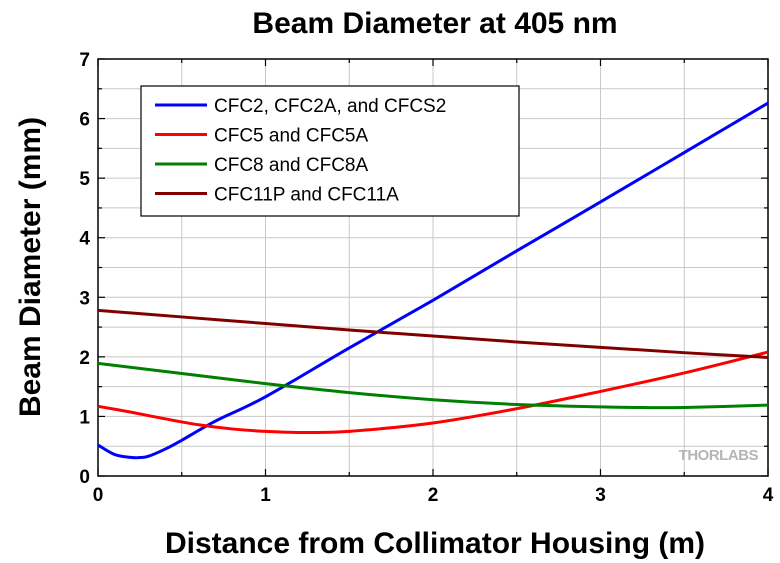 Image resolution: width=780 pixels, height=563 pixels. I want to click on y-tick-label: 3, so click(84, 298).